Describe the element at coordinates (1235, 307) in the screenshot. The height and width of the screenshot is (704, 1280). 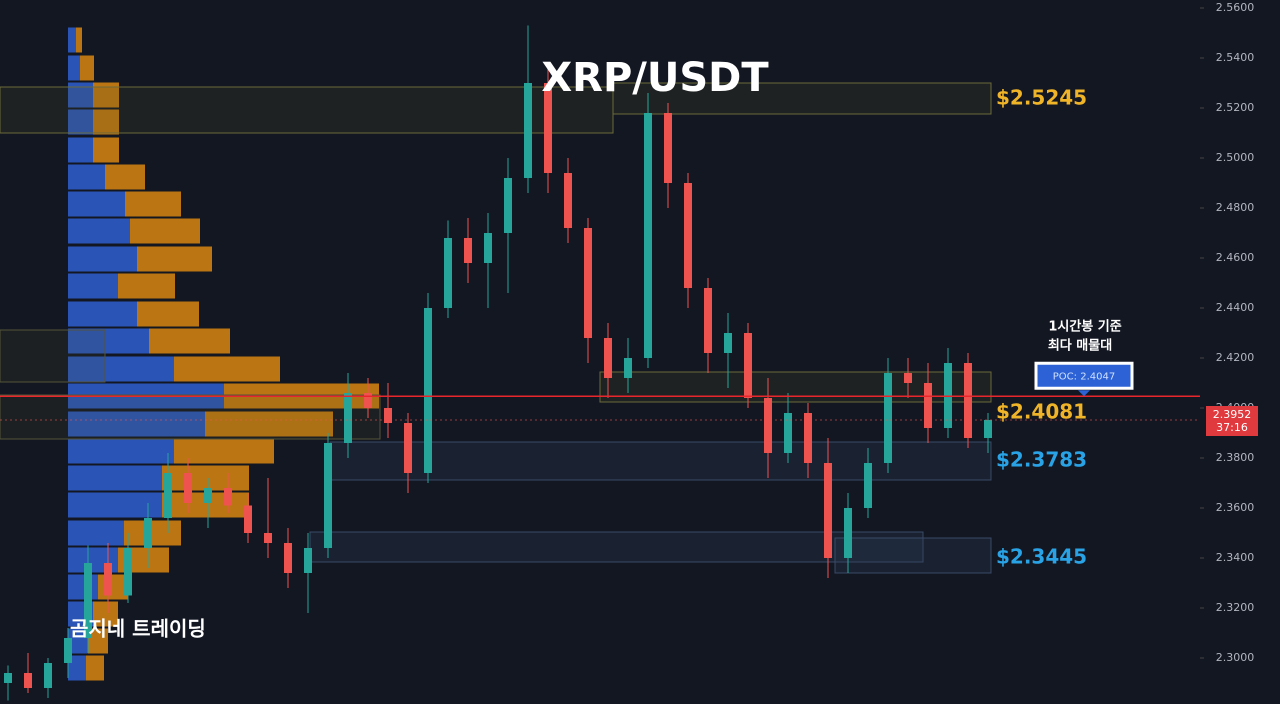
I see `y-tick-label: 2.4400` at that location.